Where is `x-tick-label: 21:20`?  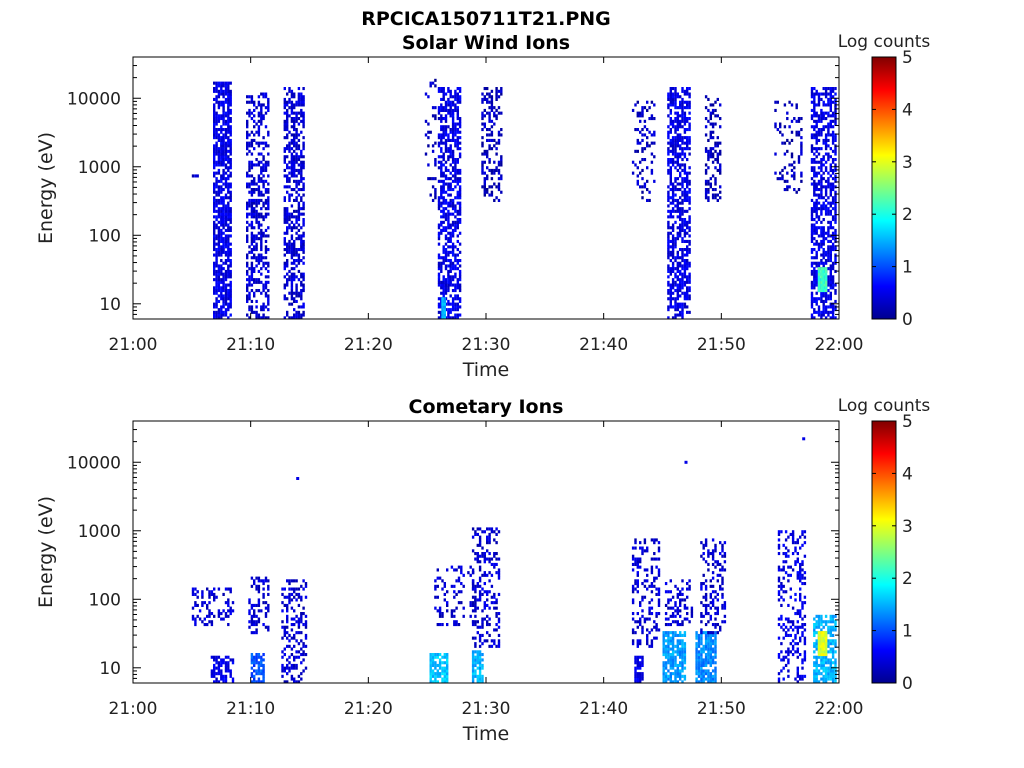
x-tick-label: 21:20 is located at coordinates (368, 345).